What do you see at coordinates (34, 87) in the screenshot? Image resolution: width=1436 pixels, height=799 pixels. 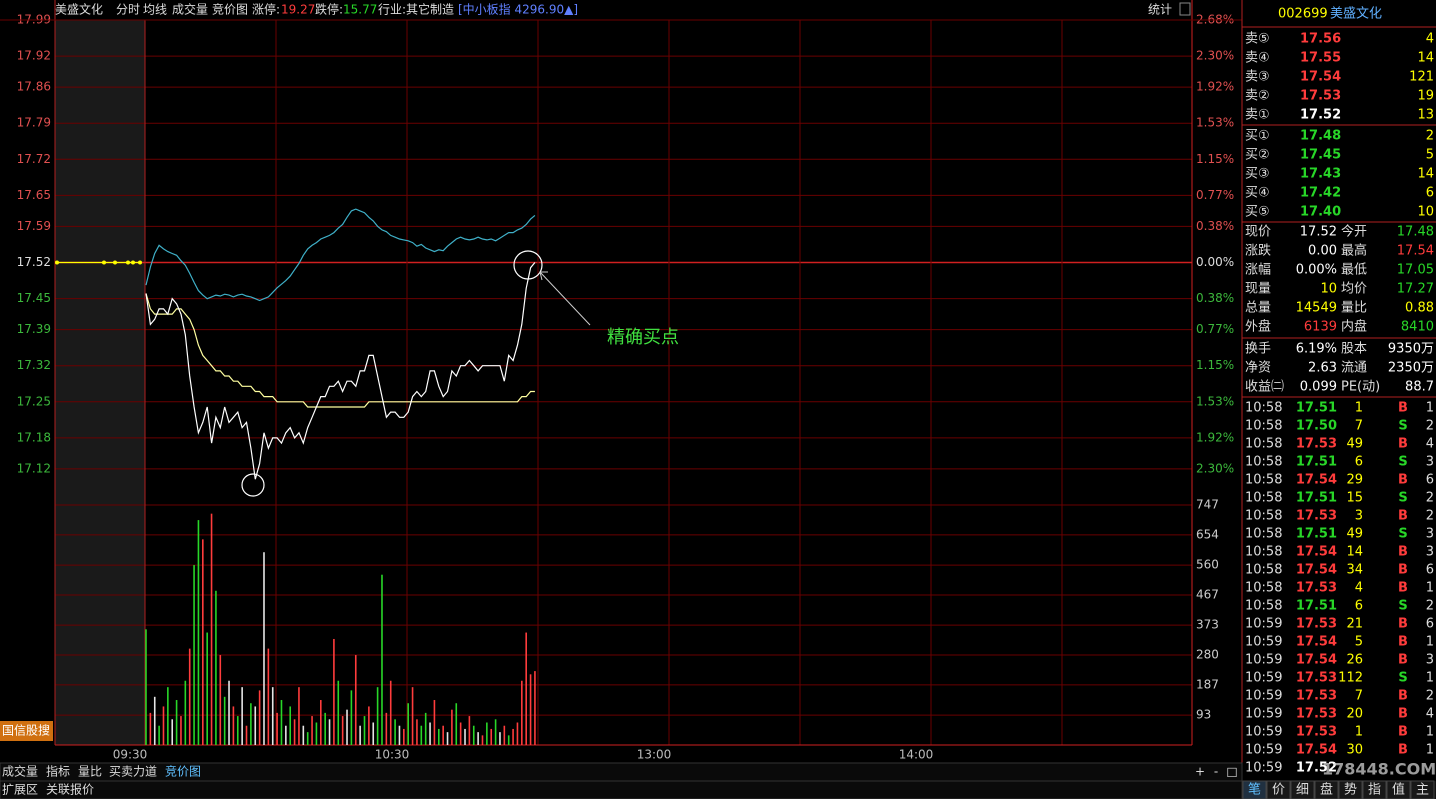 I see `price-tick-label: 17.86` at bounding box center [34, 87].